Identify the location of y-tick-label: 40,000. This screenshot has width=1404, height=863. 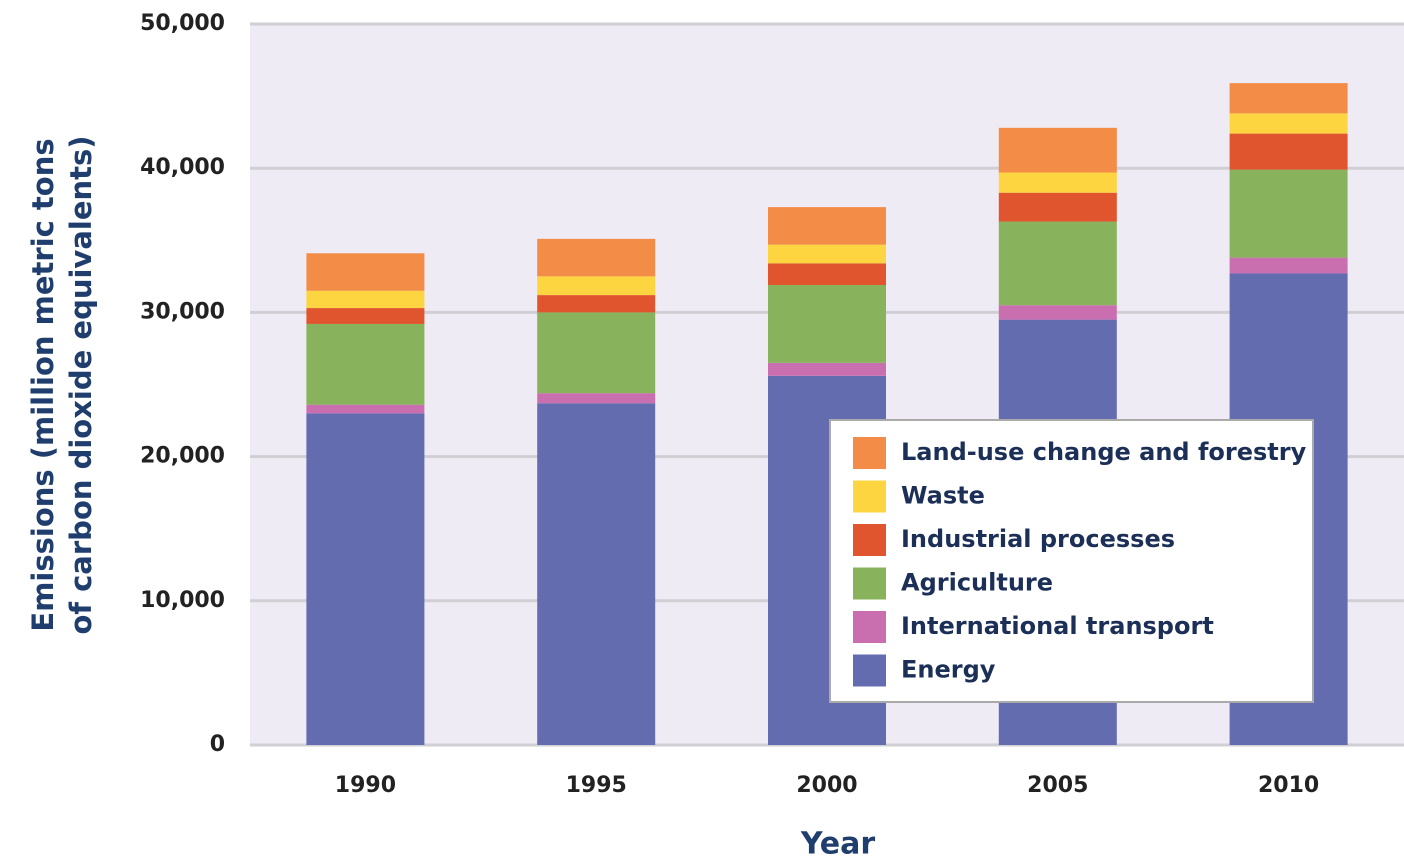
(182, 167).